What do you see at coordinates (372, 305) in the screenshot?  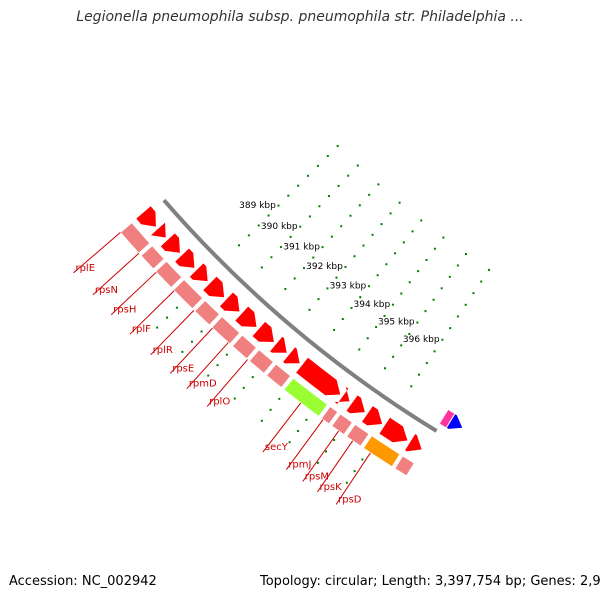 I see `scale-tick-label: 394 kbp` at bounding box center [372, 305].